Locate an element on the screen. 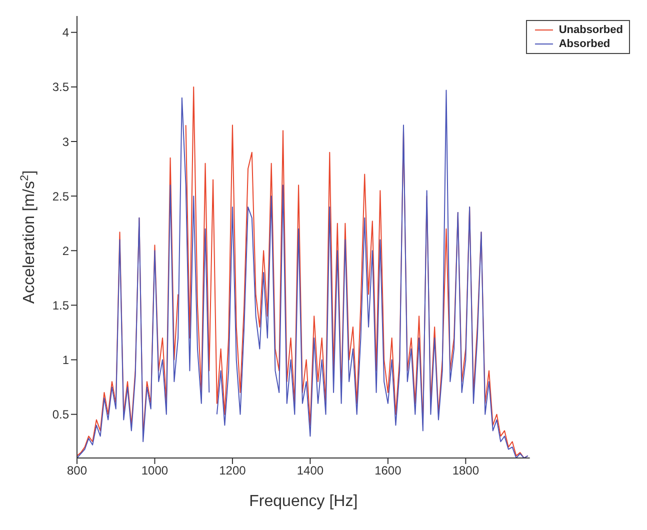 The width and height of the screenshot is (647, 530). y-tick-label: 0.5 is located at coordinates (61, 415).